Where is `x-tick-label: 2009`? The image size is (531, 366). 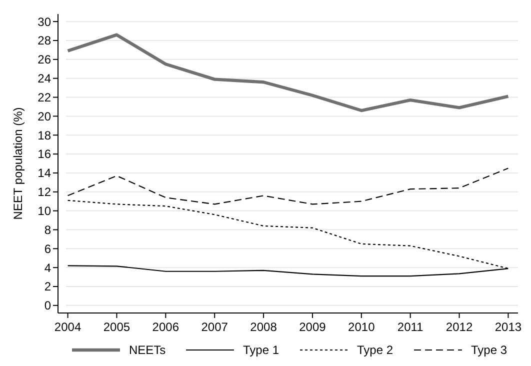 x-tick-label: 2009 is located at coordinates (312, 327).